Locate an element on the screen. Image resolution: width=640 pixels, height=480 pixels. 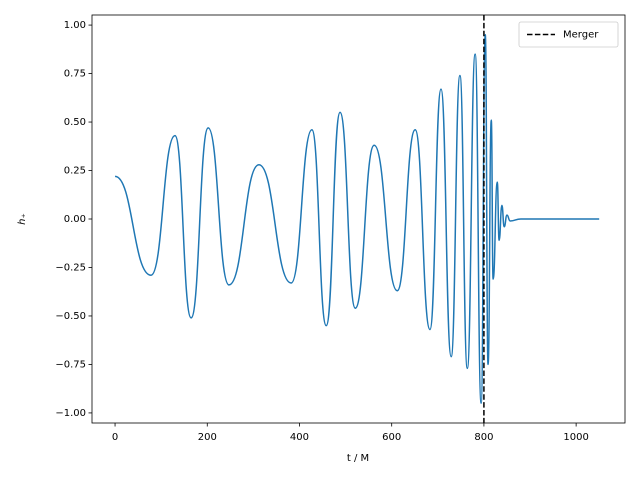
x-tick-label: 1000 is located at coordinates (575, 437).